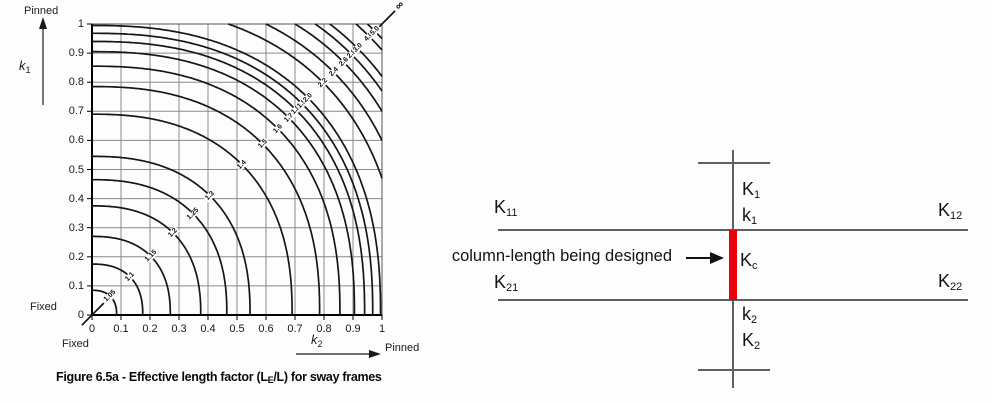  Describe the element at coordinates (179, 329) in the screenshot. I see `x-tick-label: 0.3` at that location.